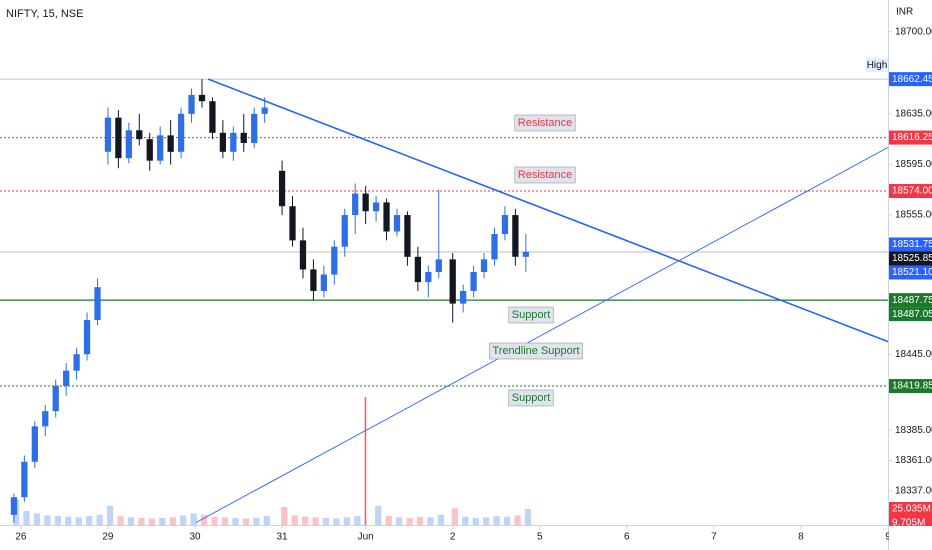  What do you see at coordinates (913, 430) in the screenshot?
I see `y-tick-label: 18385.00` at bounding box center [913, 430].